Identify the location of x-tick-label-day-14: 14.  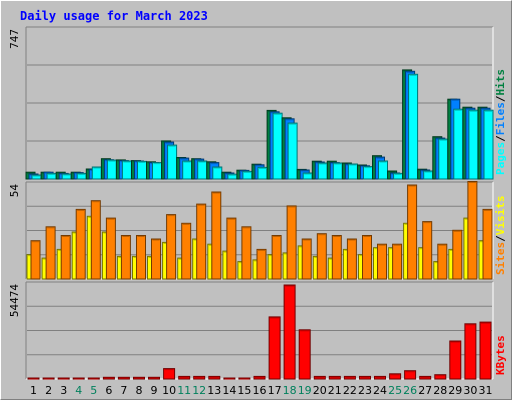
(229, 390).